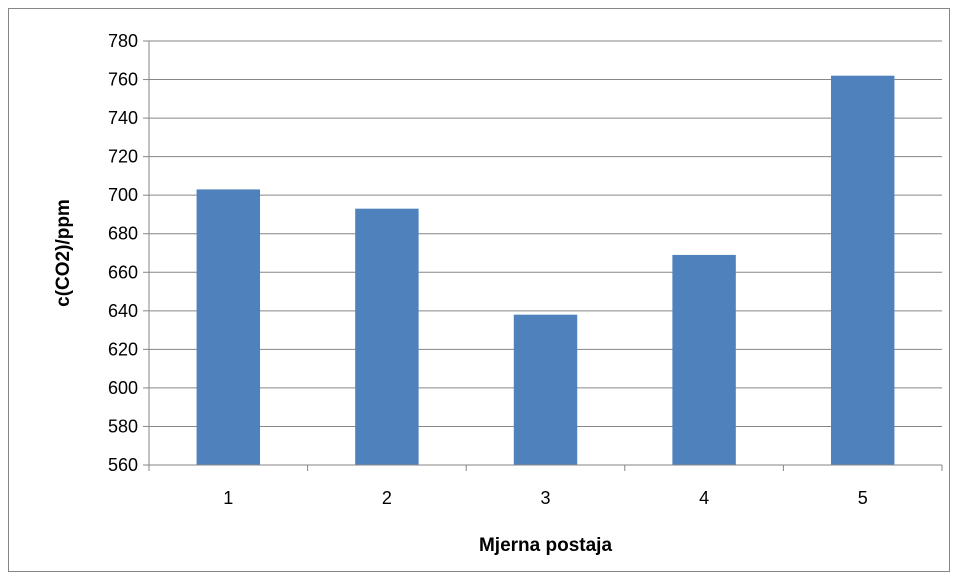 The width and height of the screenshot is (958, 580). Describe the element at coordinates (123, 426) in the screenshot. I see `y-tick-label: 580` at that location.